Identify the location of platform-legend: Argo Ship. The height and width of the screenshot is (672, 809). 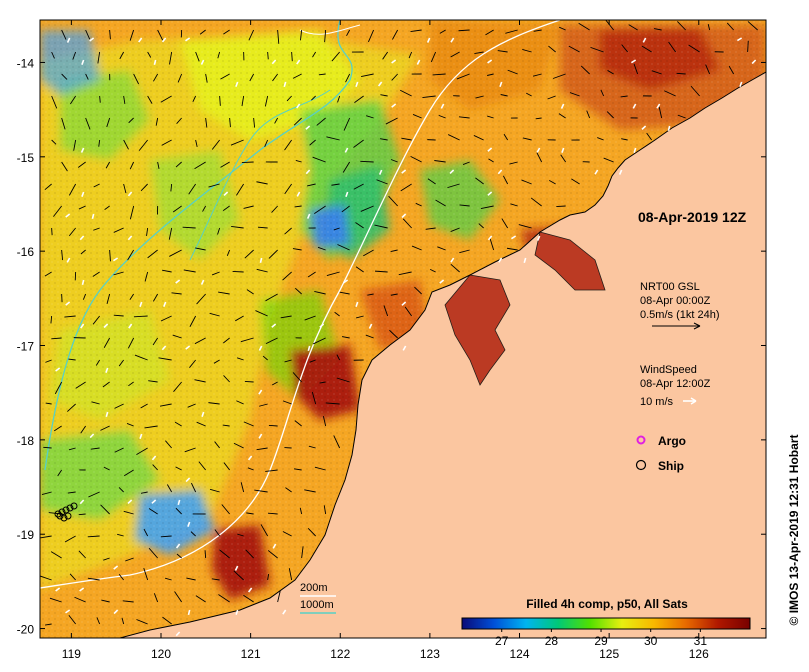
(660, 453).